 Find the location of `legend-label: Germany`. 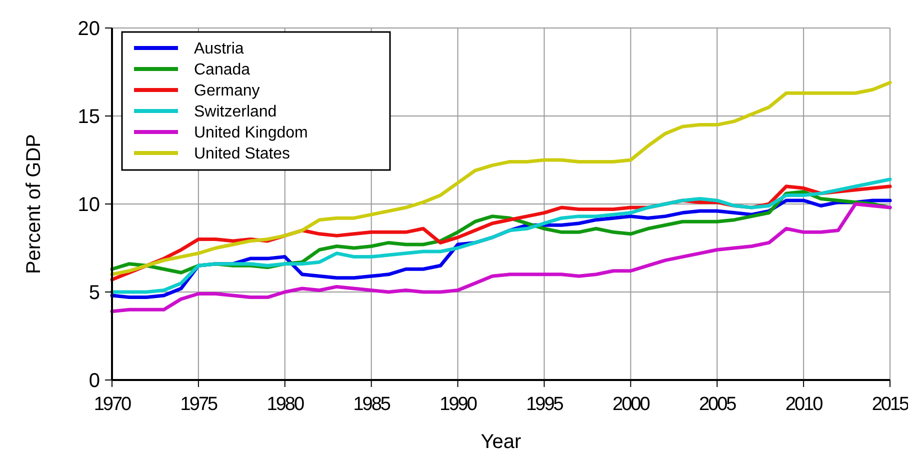

legend-label: Germany is located at coordinates (227, 91).